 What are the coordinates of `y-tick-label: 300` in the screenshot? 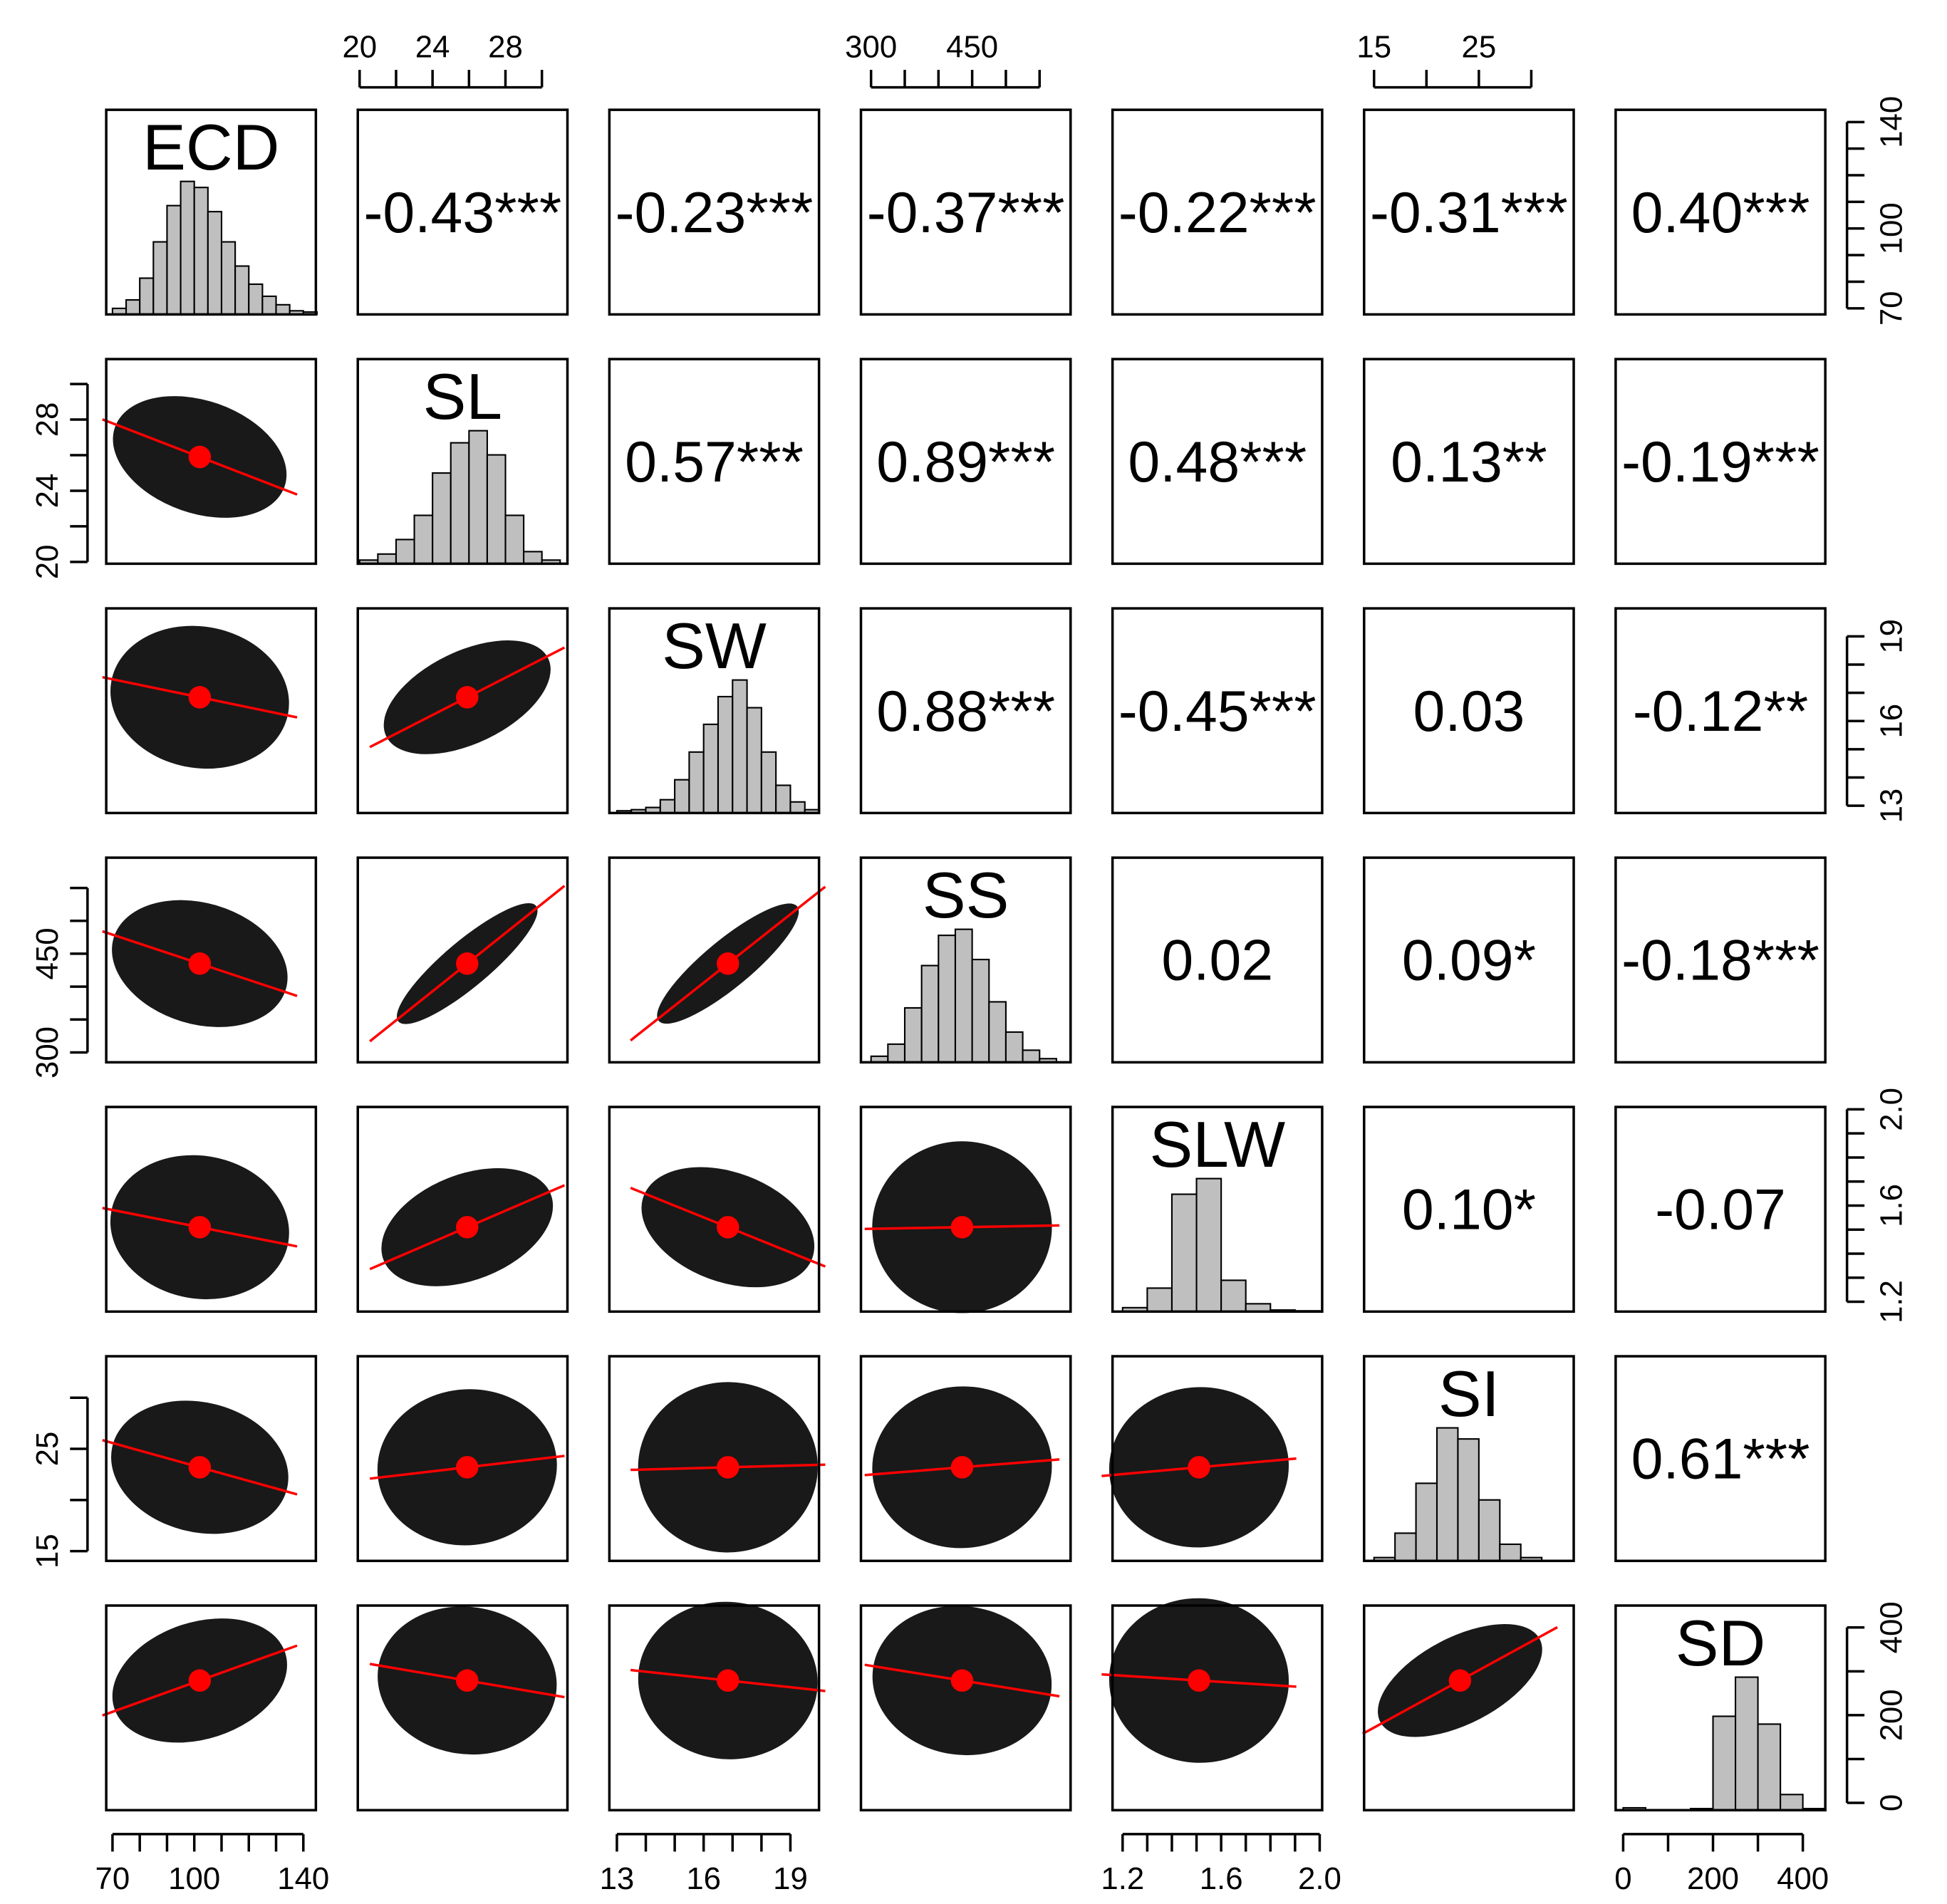 It's located at (47, 1052).